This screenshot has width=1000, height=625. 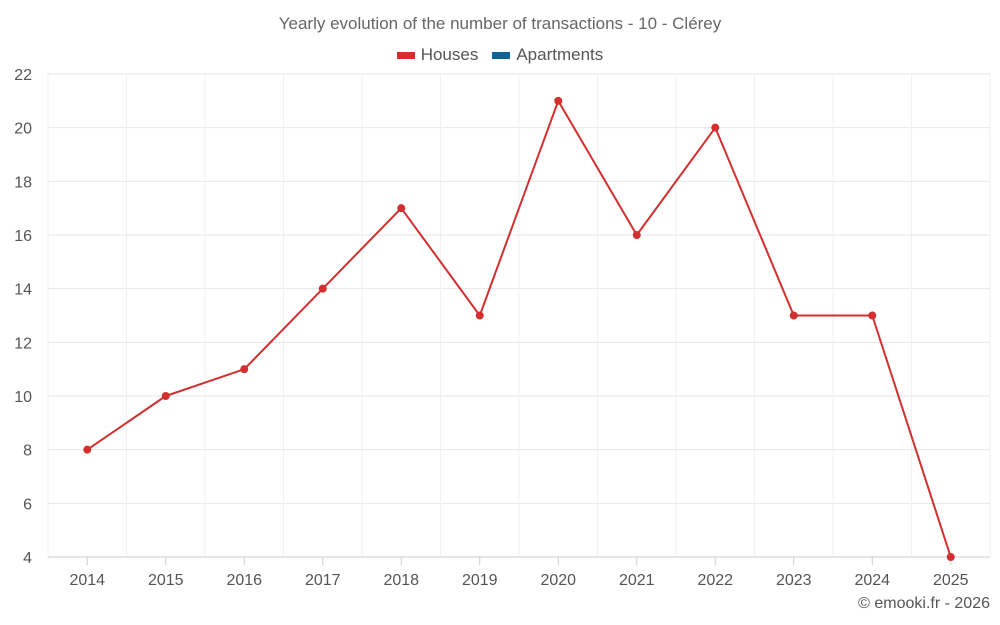 I want to click on y-tick-label: 20, so click(x=23, y=129).